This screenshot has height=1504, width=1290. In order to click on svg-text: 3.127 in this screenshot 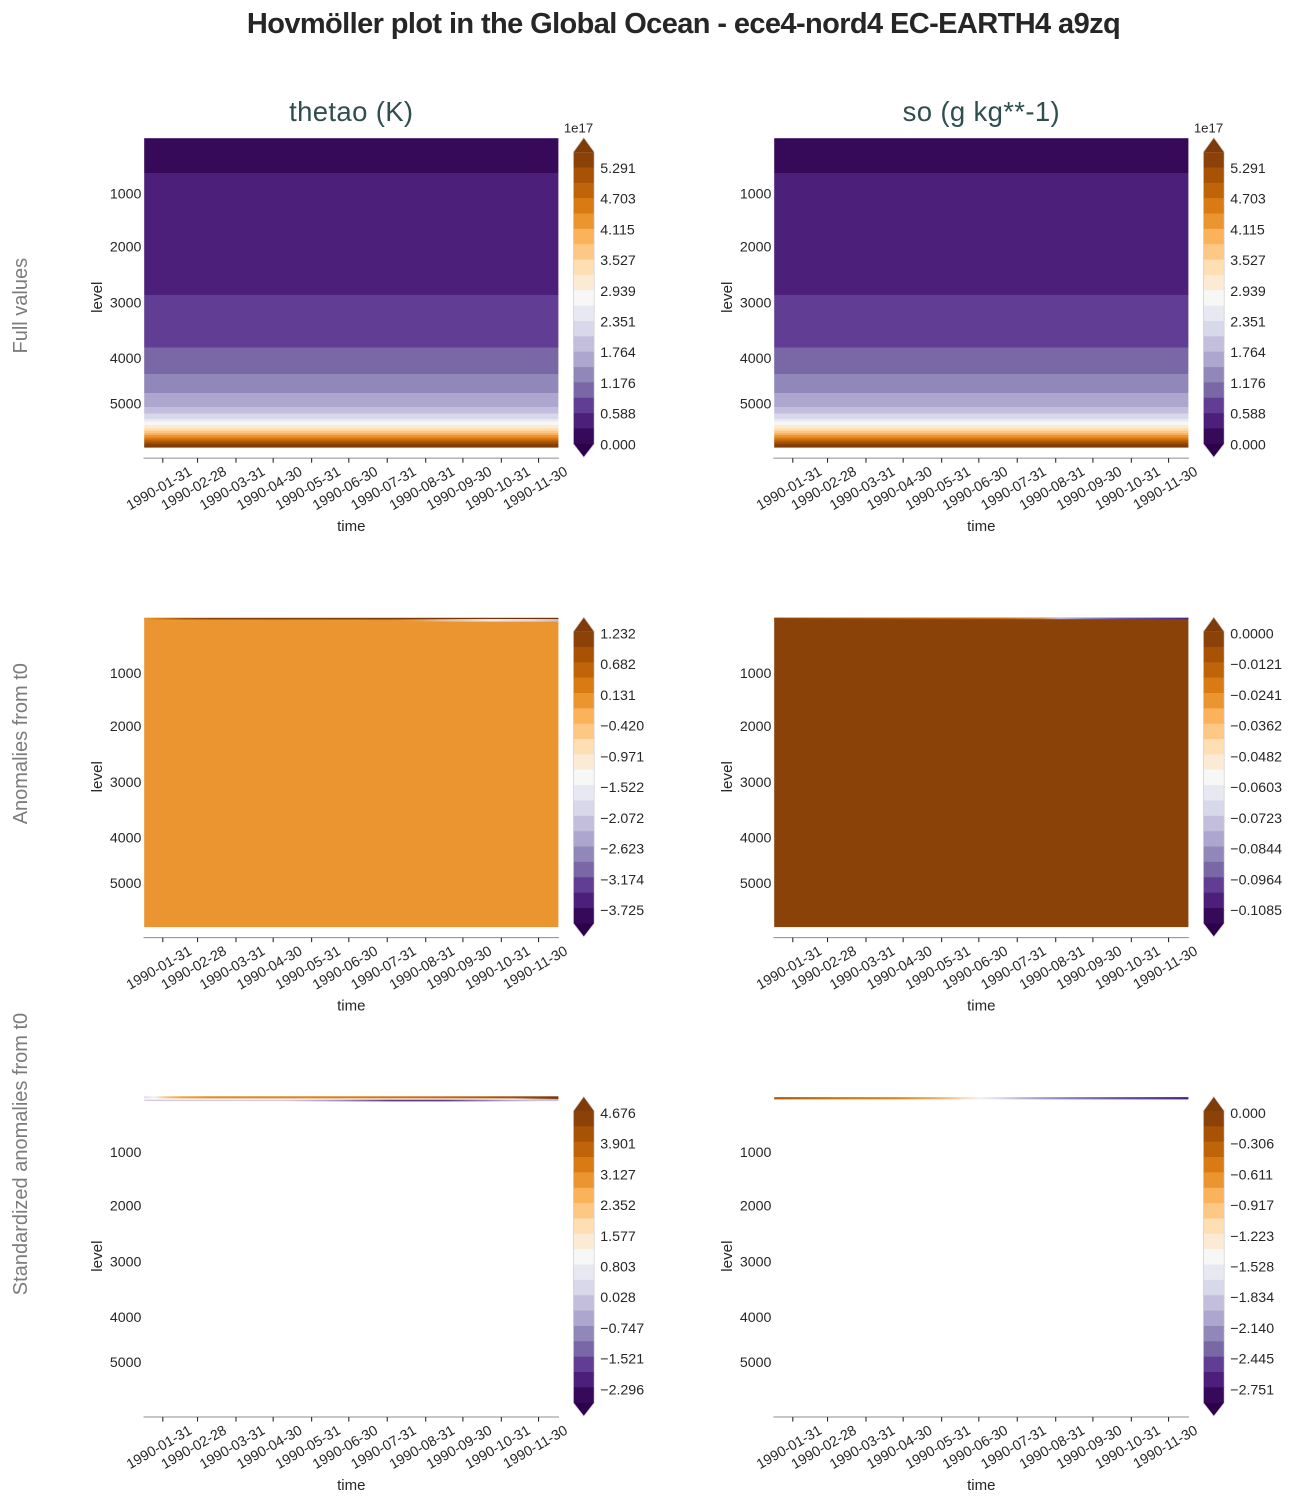, I will do `click(618, 1175)`.